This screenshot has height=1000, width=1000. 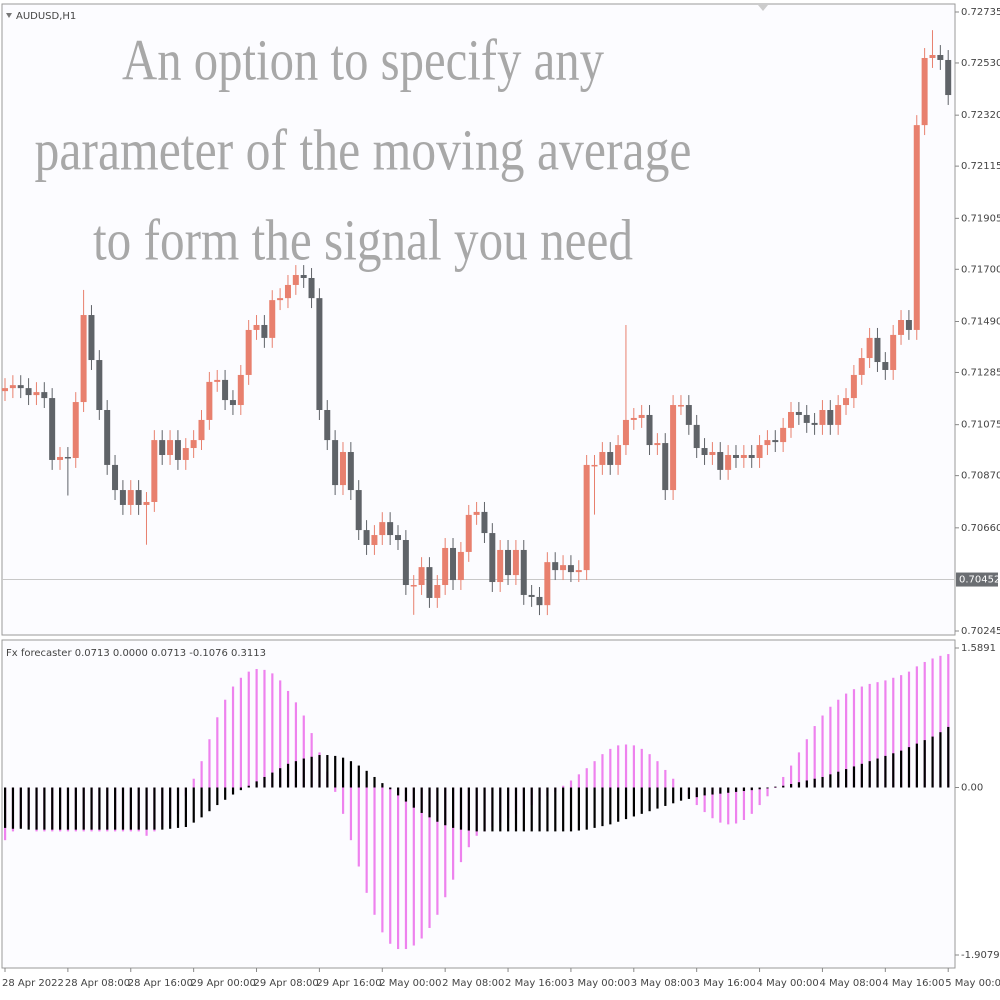 I want to click on shift-marker, so click(x=763, y=8).